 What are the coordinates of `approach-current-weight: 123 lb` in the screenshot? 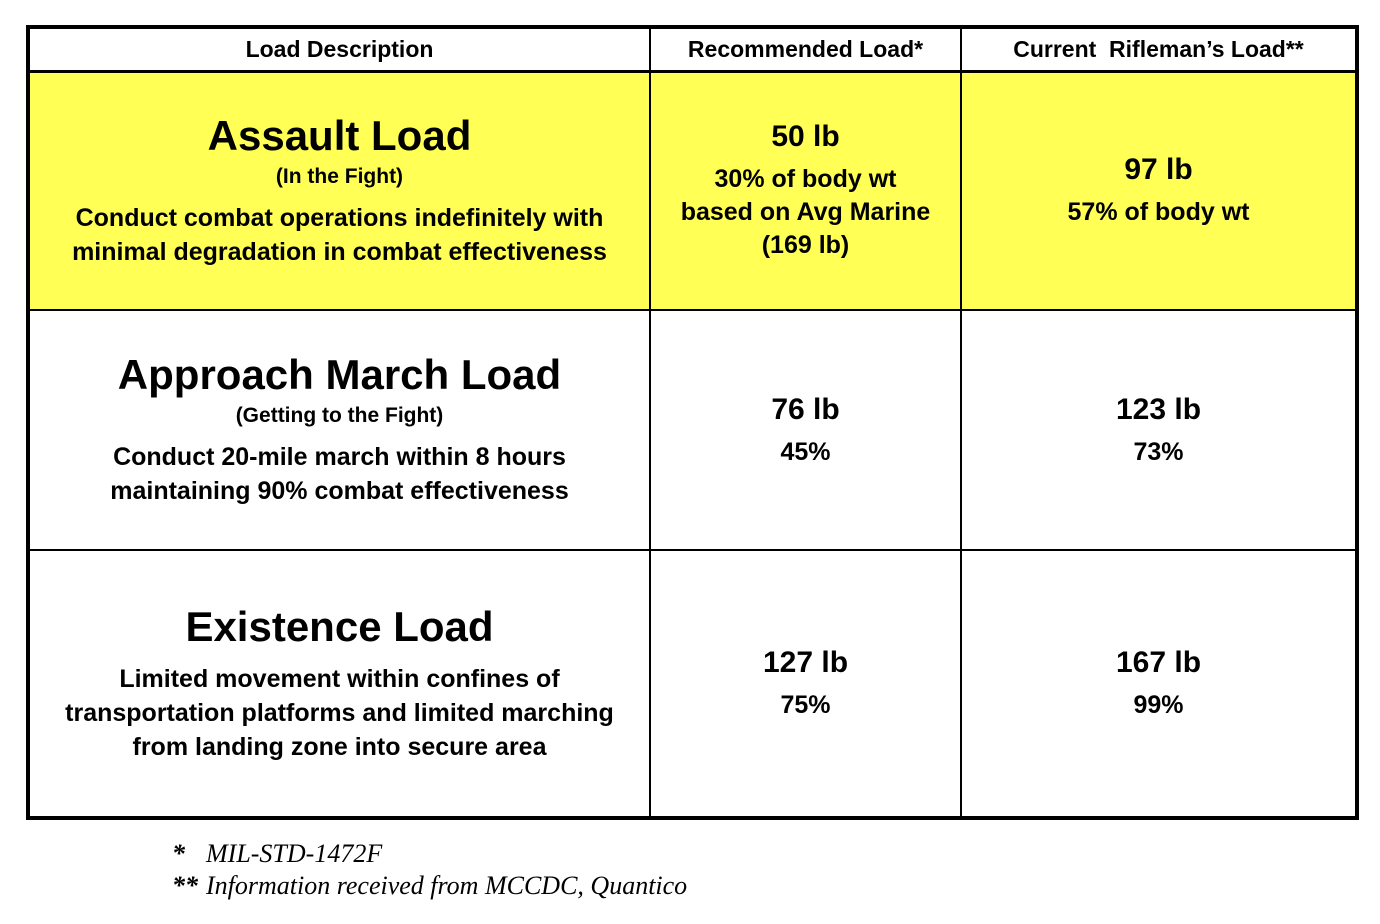 It's located at (1158, 409).